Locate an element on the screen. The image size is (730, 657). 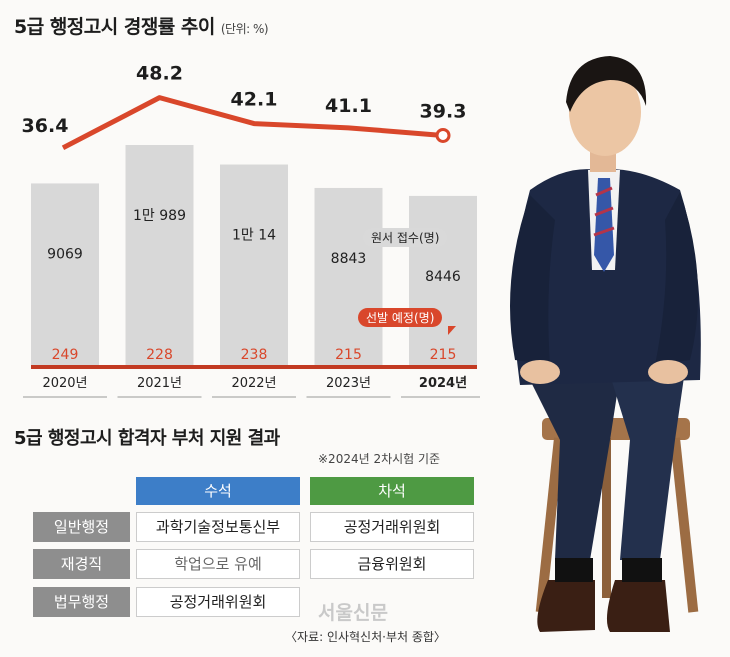
header-chief: 수석 is located at coordinates (218, 491).